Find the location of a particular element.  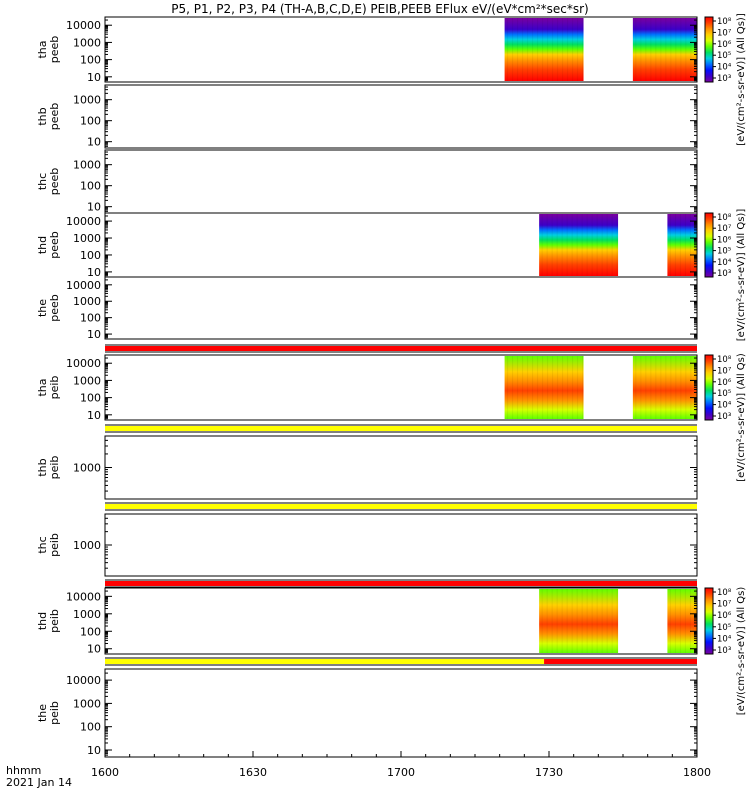

y-label: thbpeib is located at coordinates (48, 468).